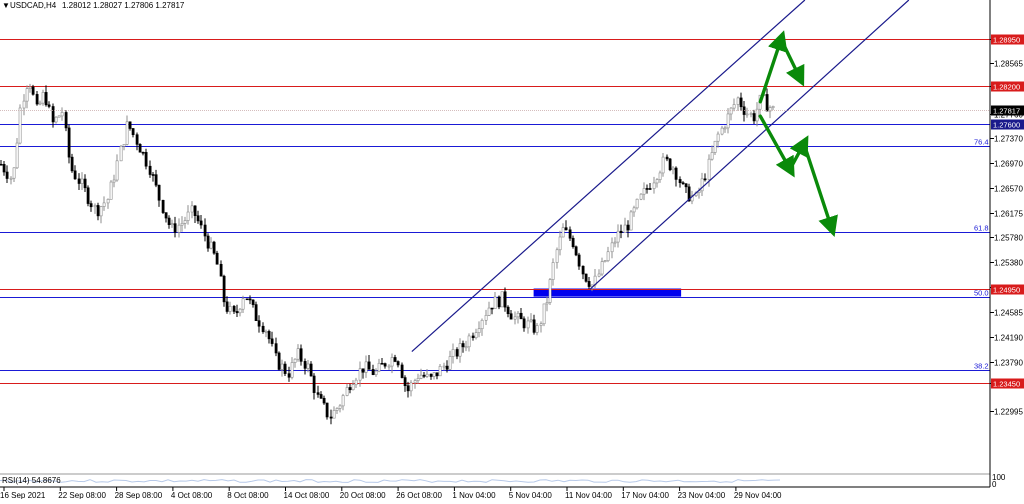  I want to click on level-price-label: 1.24950, so click(1006, 290).